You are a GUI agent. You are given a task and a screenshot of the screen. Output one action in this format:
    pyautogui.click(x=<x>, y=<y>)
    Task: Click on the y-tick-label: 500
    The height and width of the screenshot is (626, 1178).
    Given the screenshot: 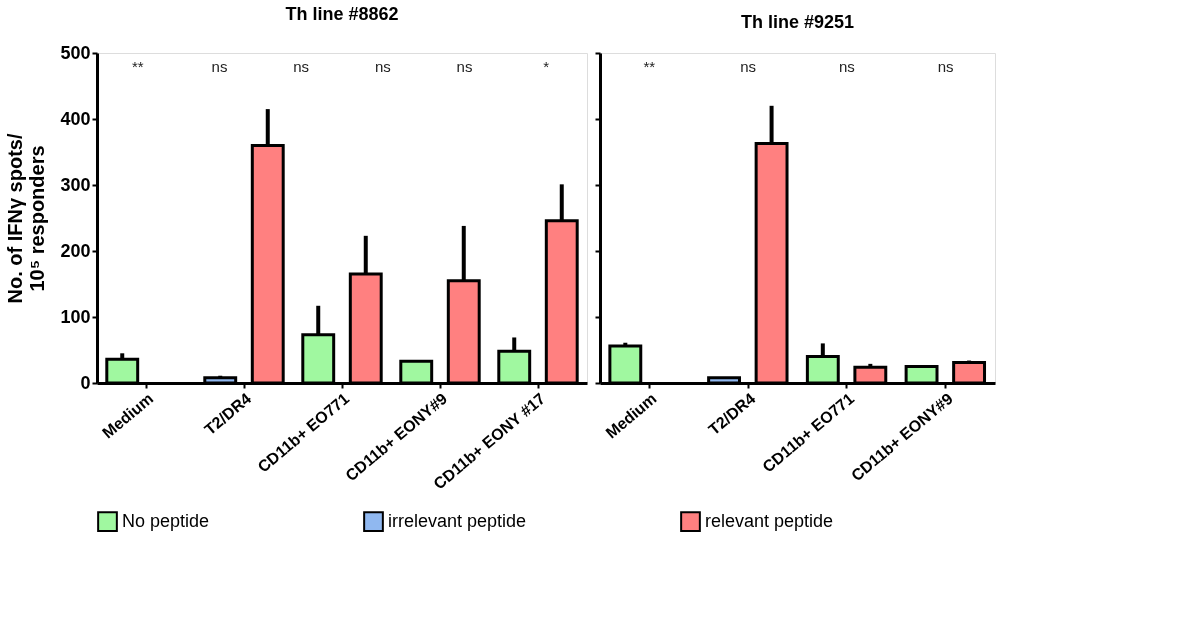 What is the action you would take?
    pyautogui.click(x=75, y=52)
    